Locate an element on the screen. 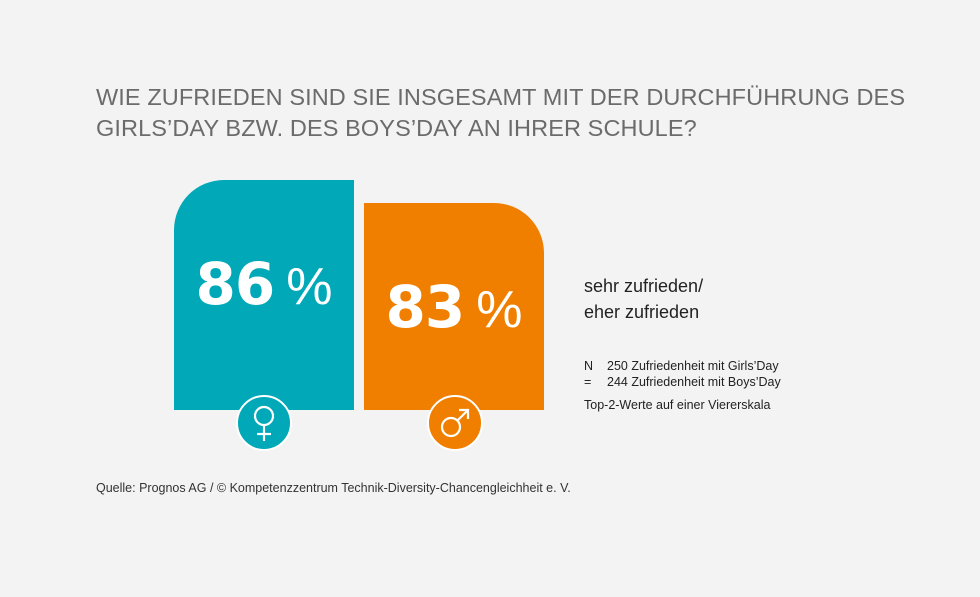  male-symbol-icon is located at coordinates (455, 423).